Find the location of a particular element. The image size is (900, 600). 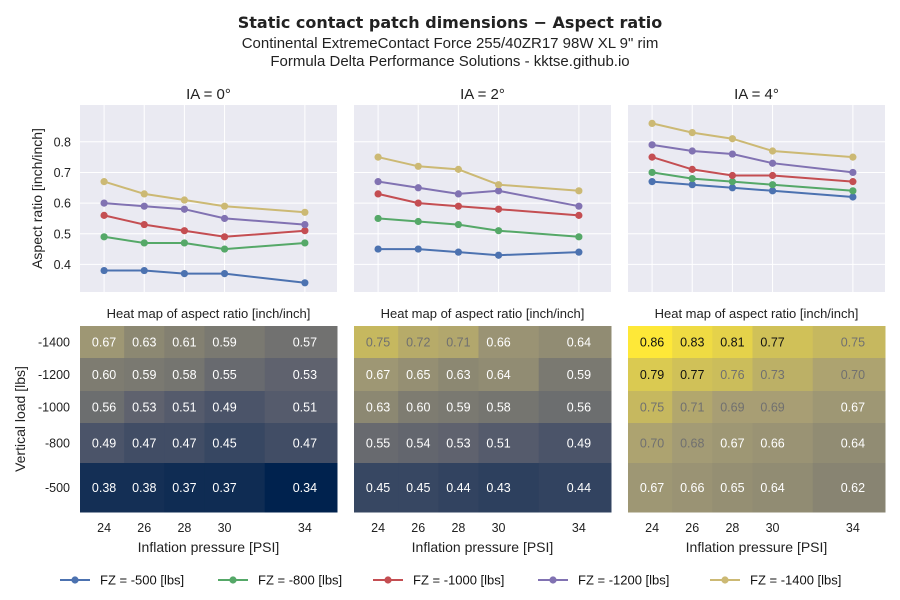

legend-label: FZ = -1400 [lbs] is located at coordinates (795, 580).